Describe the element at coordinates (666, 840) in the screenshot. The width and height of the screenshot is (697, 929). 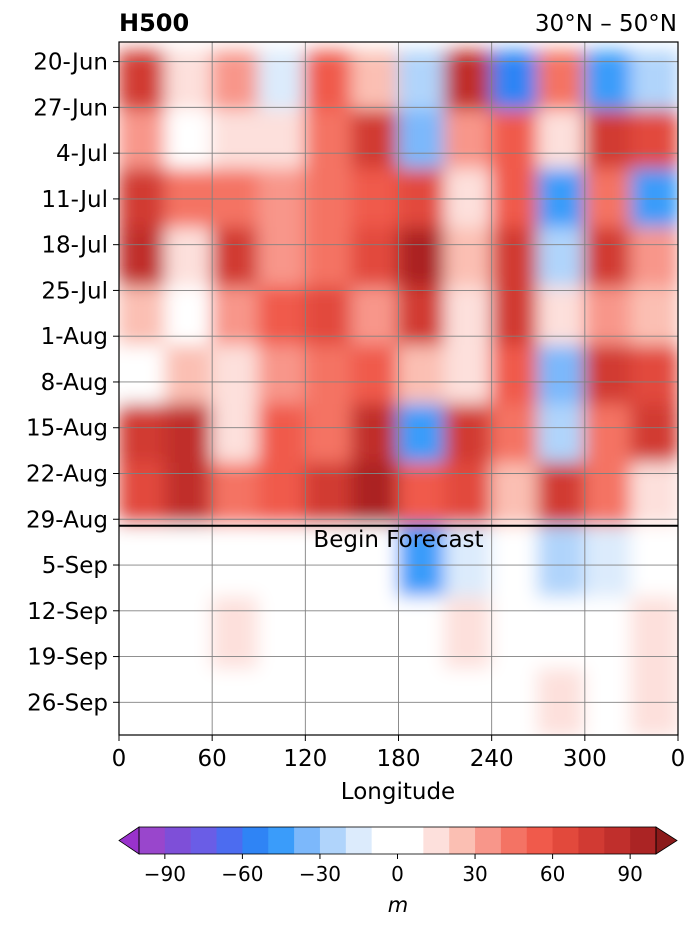
I see `colorbar-extend-high` at that location.